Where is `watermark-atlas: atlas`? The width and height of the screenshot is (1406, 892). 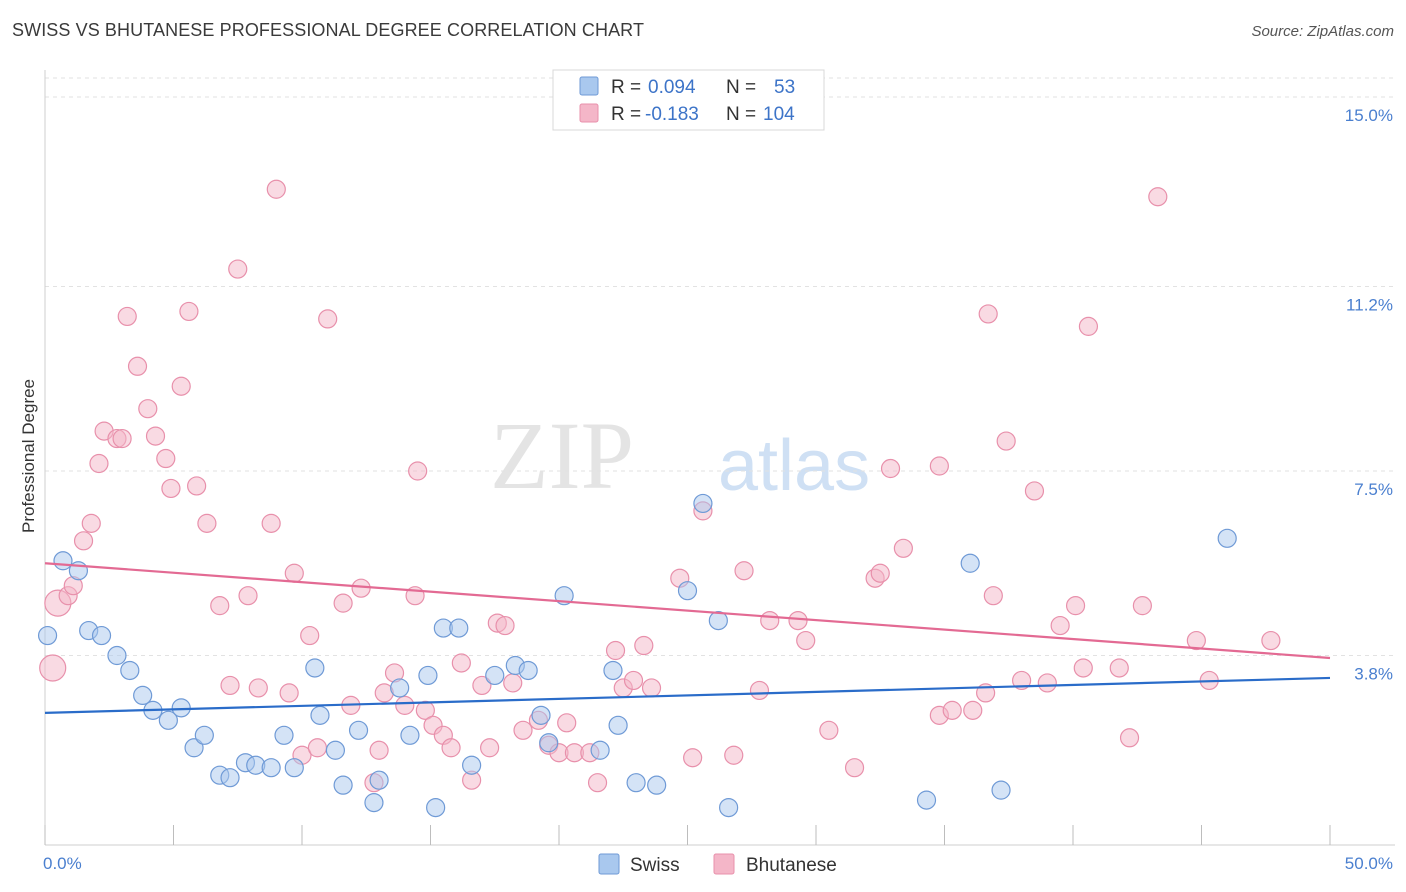
watermark-atlas: atlas is located at coordinates (794, 466).